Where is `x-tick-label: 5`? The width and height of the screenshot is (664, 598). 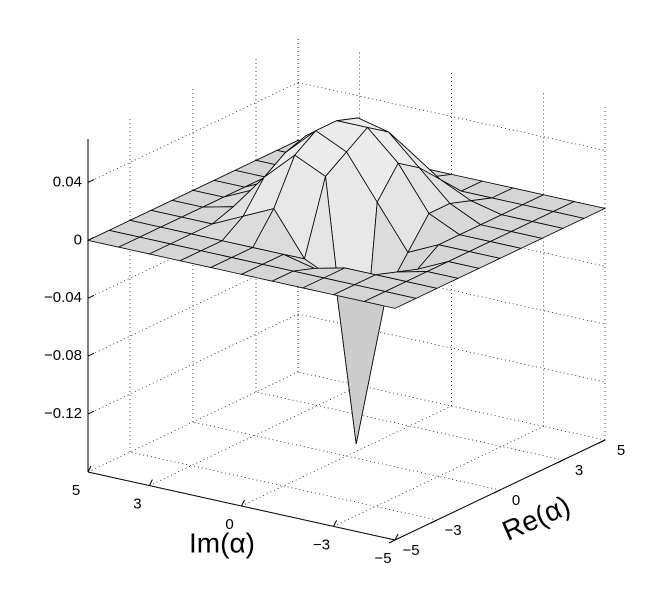 x-tick-label: 5 is located at coordinates (621, 450).